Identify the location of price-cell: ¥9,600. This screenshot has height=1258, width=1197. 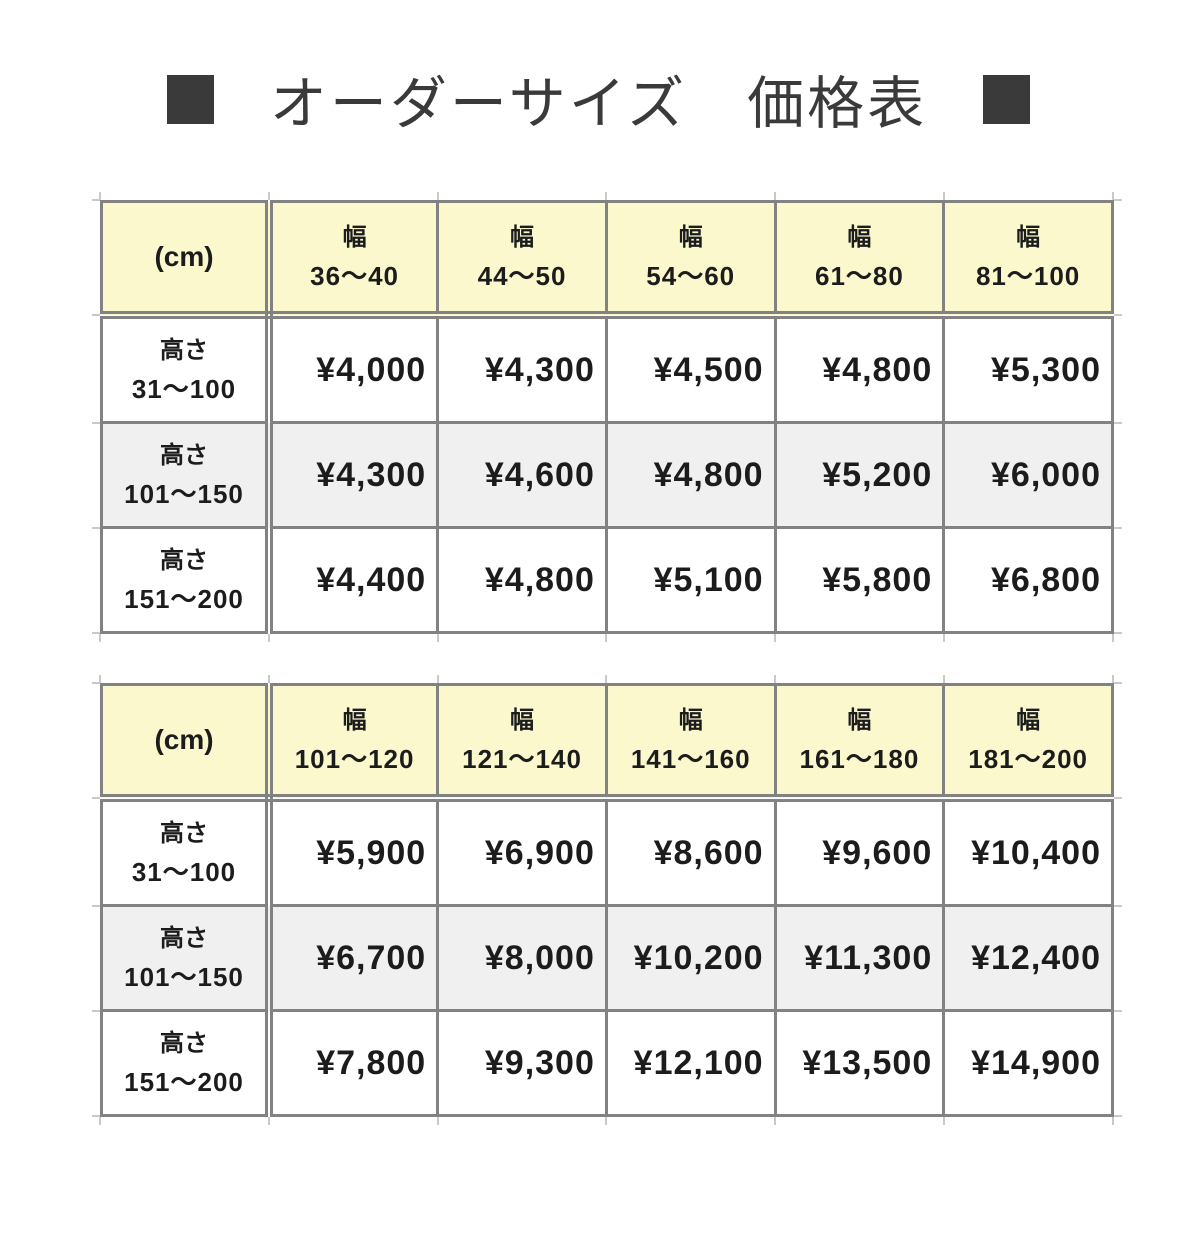
(859, 851).